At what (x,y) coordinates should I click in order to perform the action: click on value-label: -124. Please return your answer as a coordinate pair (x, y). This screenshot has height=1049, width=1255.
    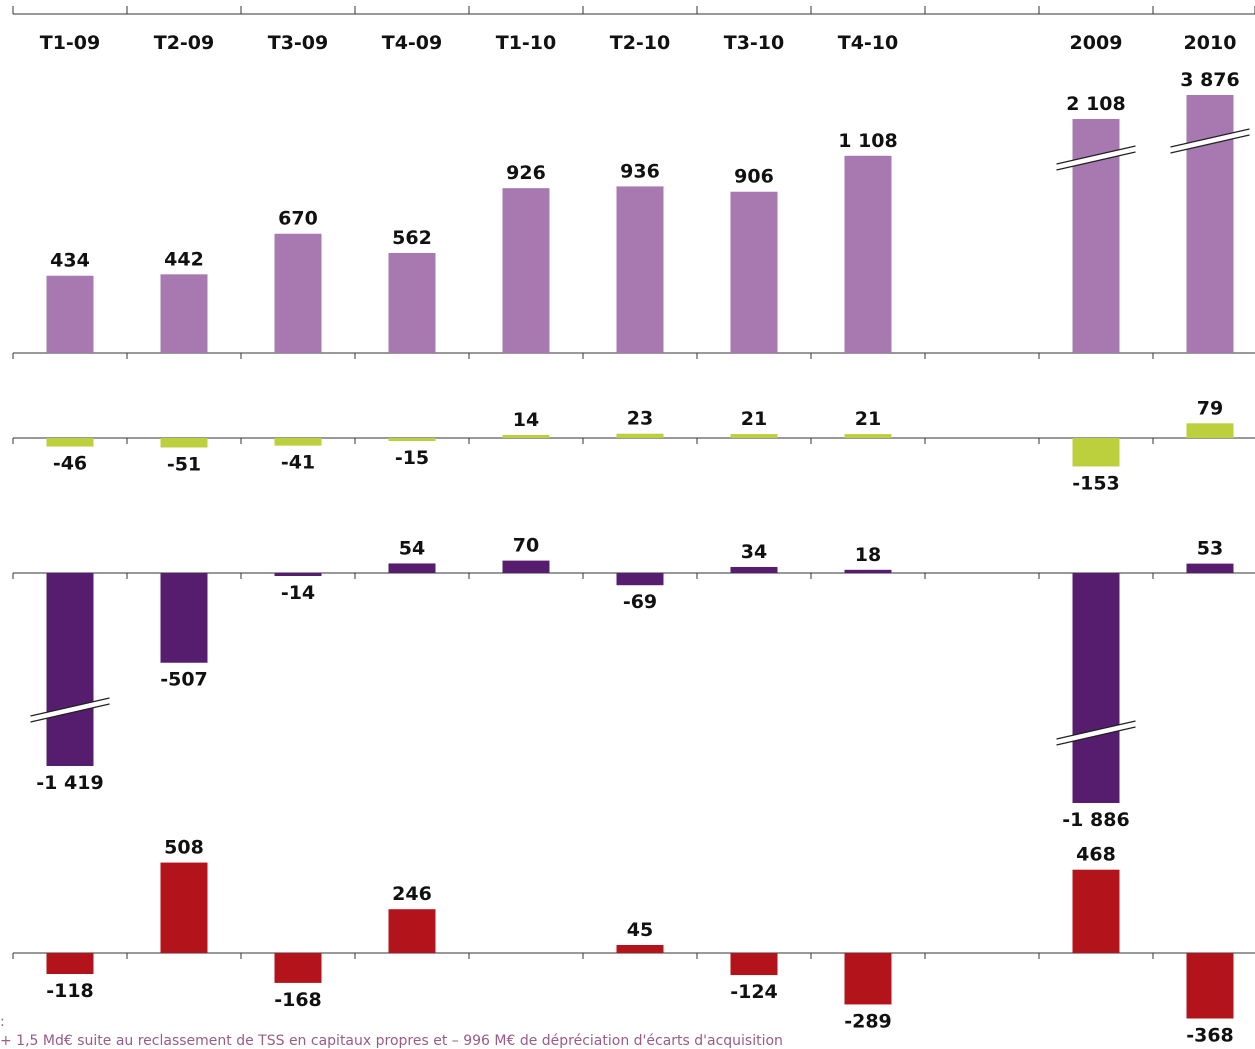
    Looking at the image, I should click on (754, 992).